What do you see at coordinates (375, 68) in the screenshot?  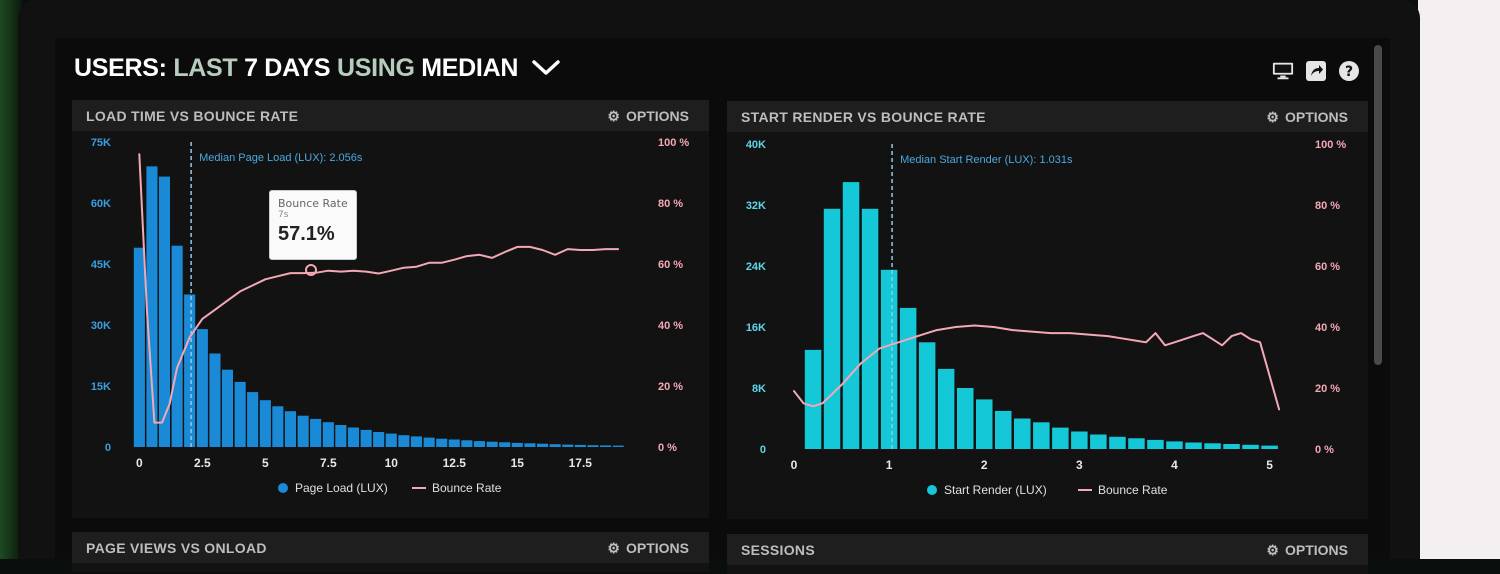 I see `title-using: USING` at bounding box center [375, 68].